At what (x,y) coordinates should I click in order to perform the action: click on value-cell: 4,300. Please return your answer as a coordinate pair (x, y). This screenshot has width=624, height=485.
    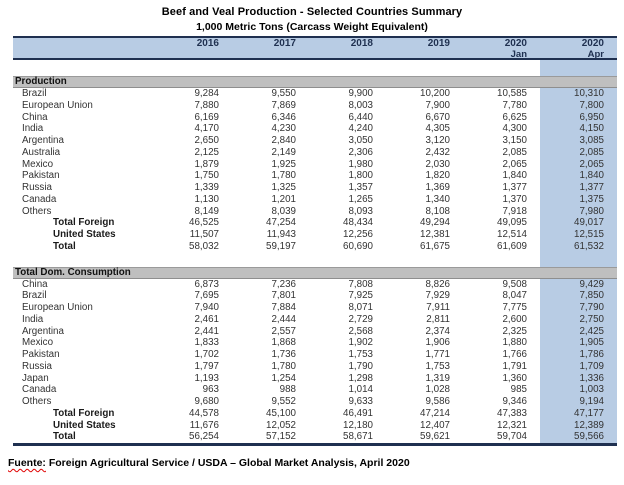
    Looking at the image, I should click on (514, 129).